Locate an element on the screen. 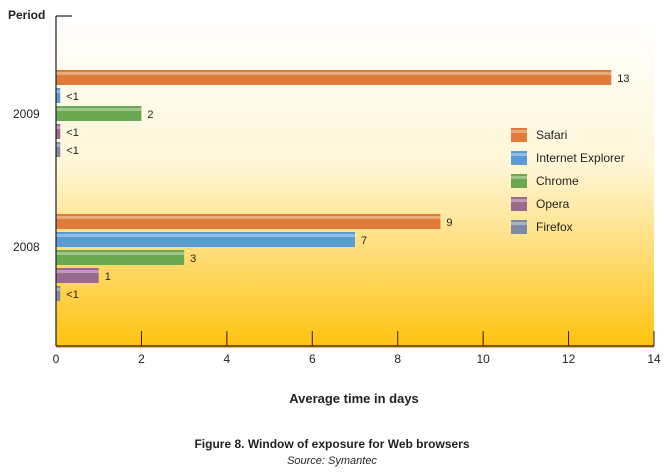 The height and width of the screenshot is (472, 664). x-tick-label-8: 8 is located at coordinates (397, 359).